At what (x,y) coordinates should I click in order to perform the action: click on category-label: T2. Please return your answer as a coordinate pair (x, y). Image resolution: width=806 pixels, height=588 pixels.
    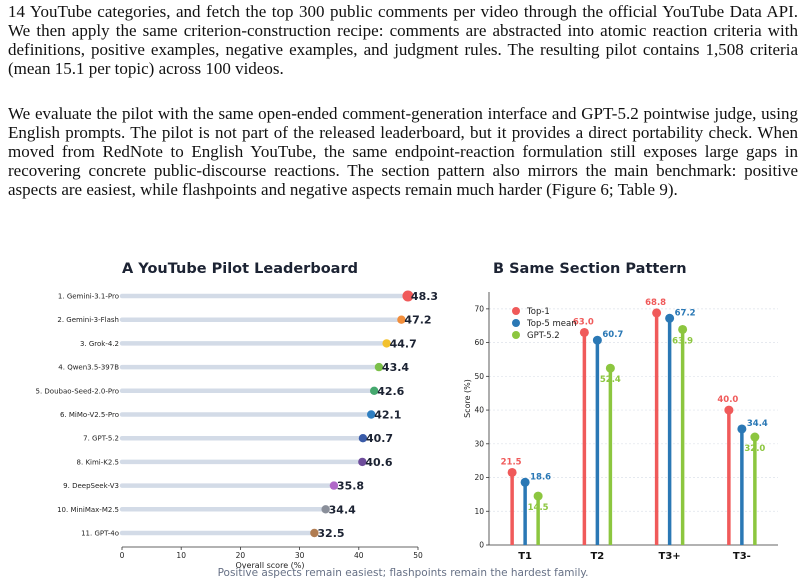
    Looking at the image, I should click on (597, 556).